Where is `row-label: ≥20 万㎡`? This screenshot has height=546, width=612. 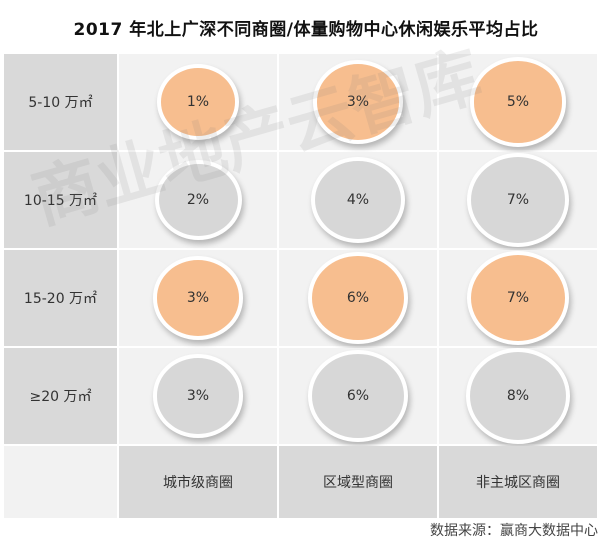 row-label: ≥20 万㎡ is located at coordinates (60, 396).